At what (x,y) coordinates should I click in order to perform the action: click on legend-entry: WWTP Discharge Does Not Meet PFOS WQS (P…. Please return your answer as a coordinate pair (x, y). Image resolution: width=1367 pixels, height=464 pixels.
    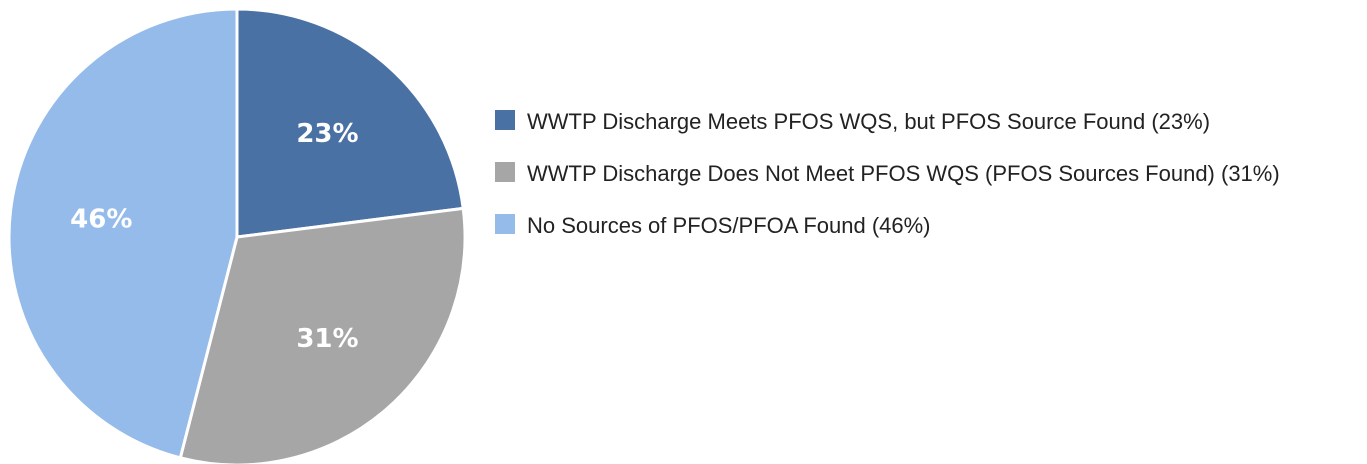
    Looking at the image, I should click on (927, 174).